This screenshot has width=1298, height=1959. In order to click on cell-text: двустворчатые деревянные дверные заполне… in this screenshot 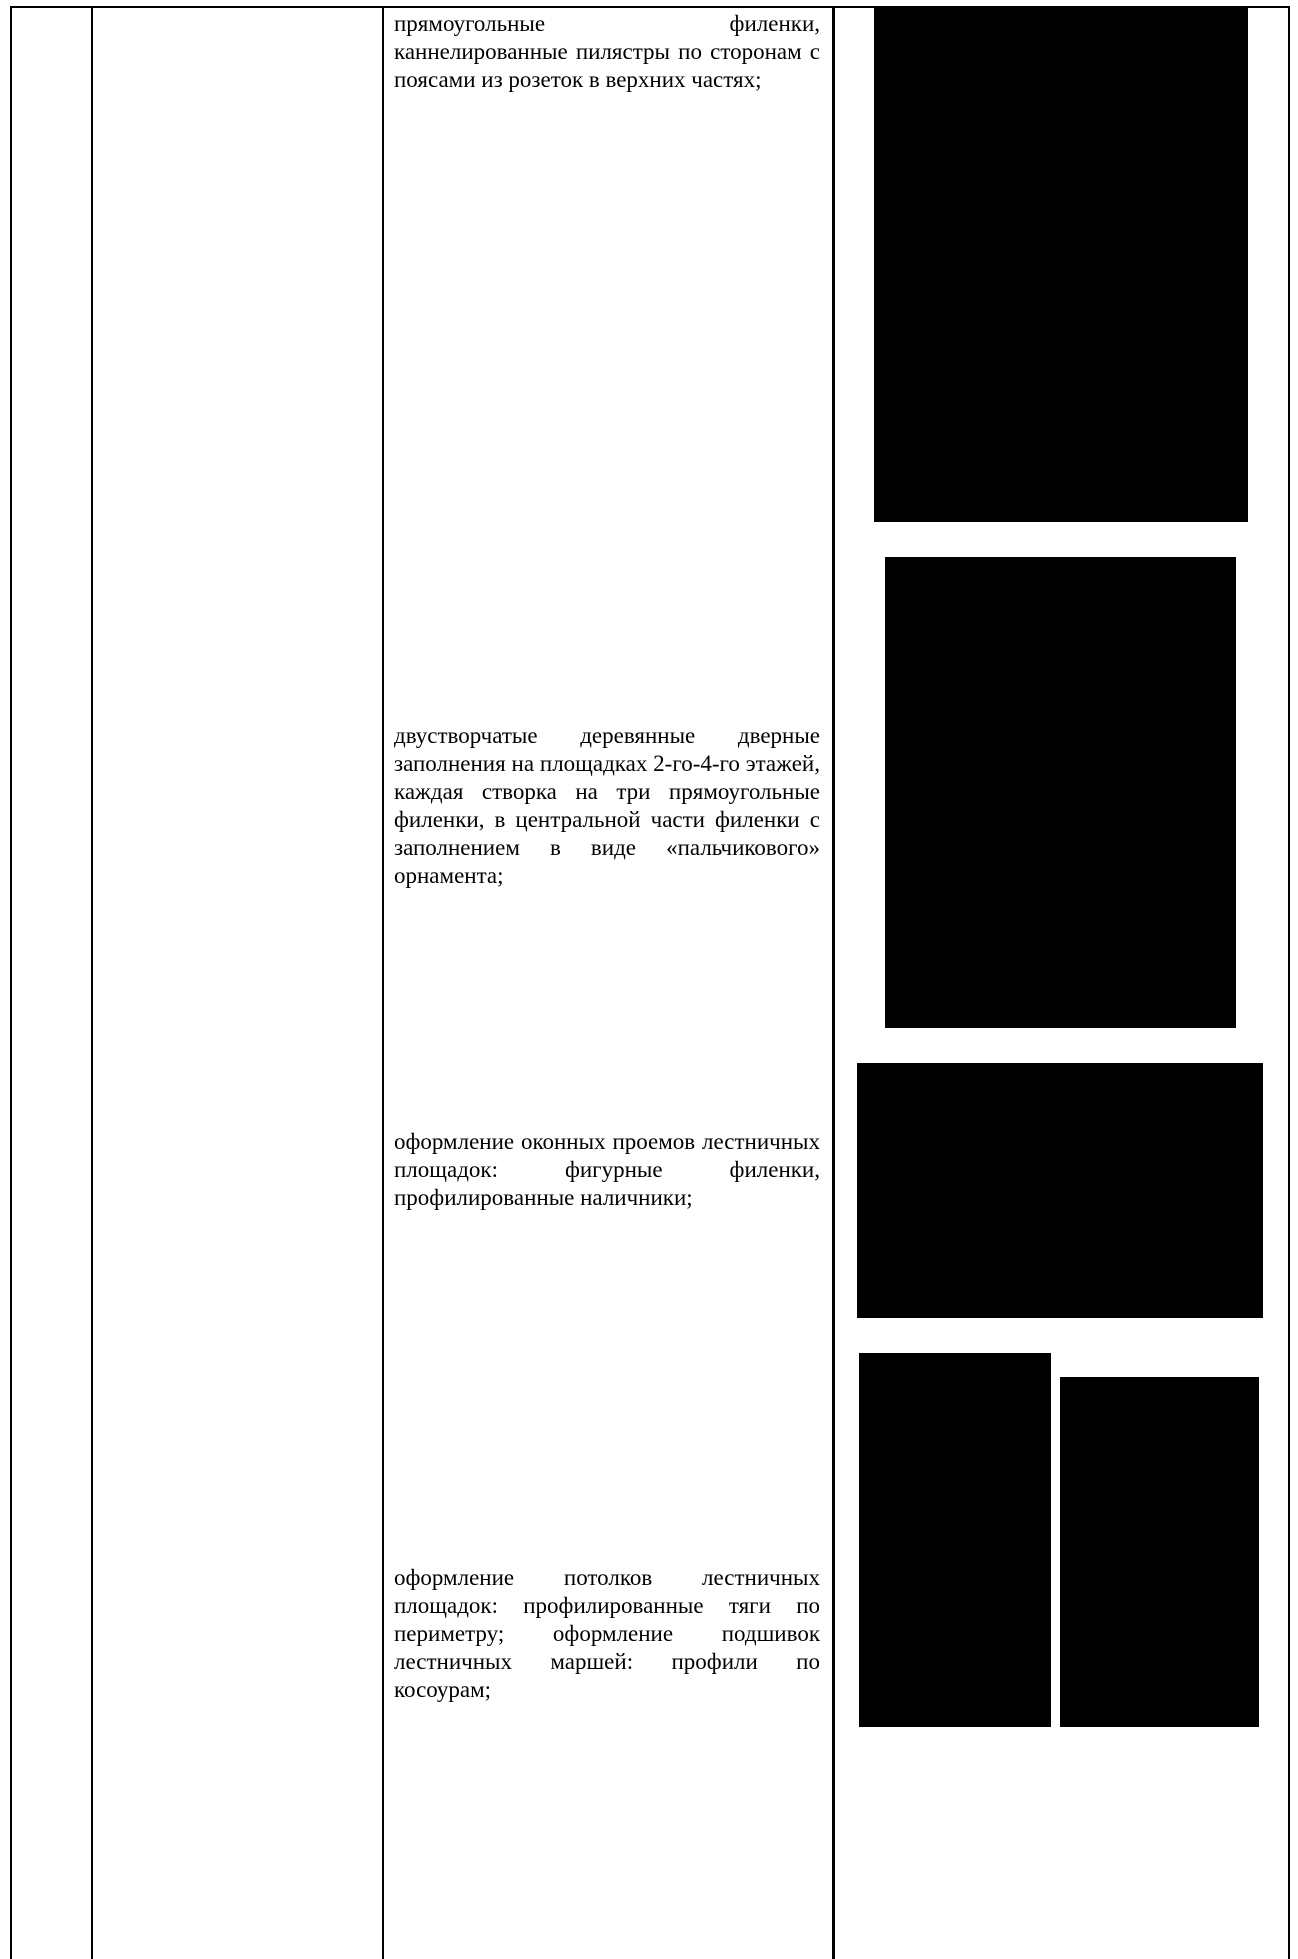, I will do `click(607, 805)`.